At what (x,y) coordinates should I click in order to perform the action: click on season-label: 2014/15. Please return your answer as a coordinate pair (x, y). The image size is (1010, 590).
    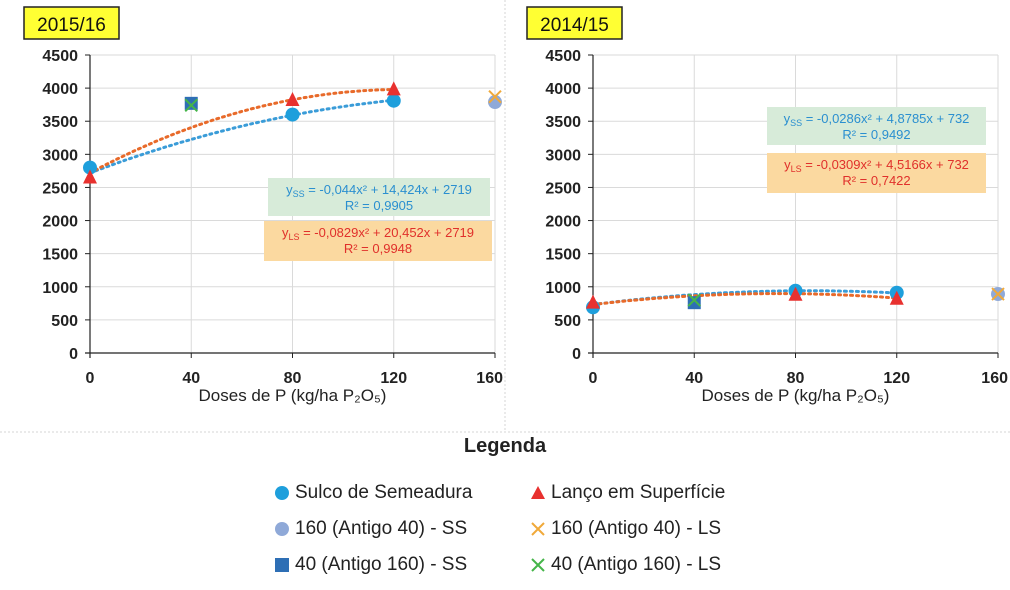
    Looking at the image, I should click on (574, 25).